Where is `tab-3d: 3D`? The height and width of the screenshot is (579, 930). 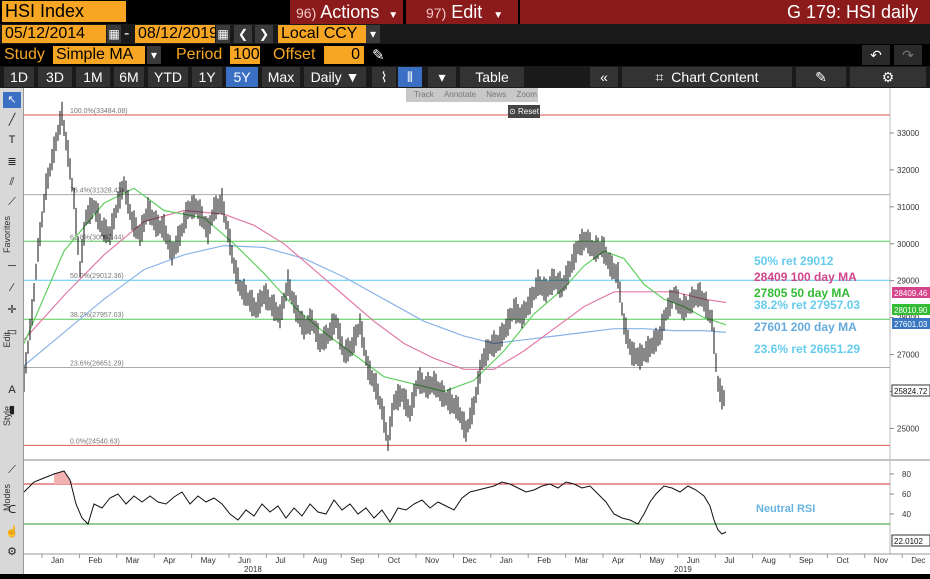 tab-3d: 3D is located at coordinates (55, 77).